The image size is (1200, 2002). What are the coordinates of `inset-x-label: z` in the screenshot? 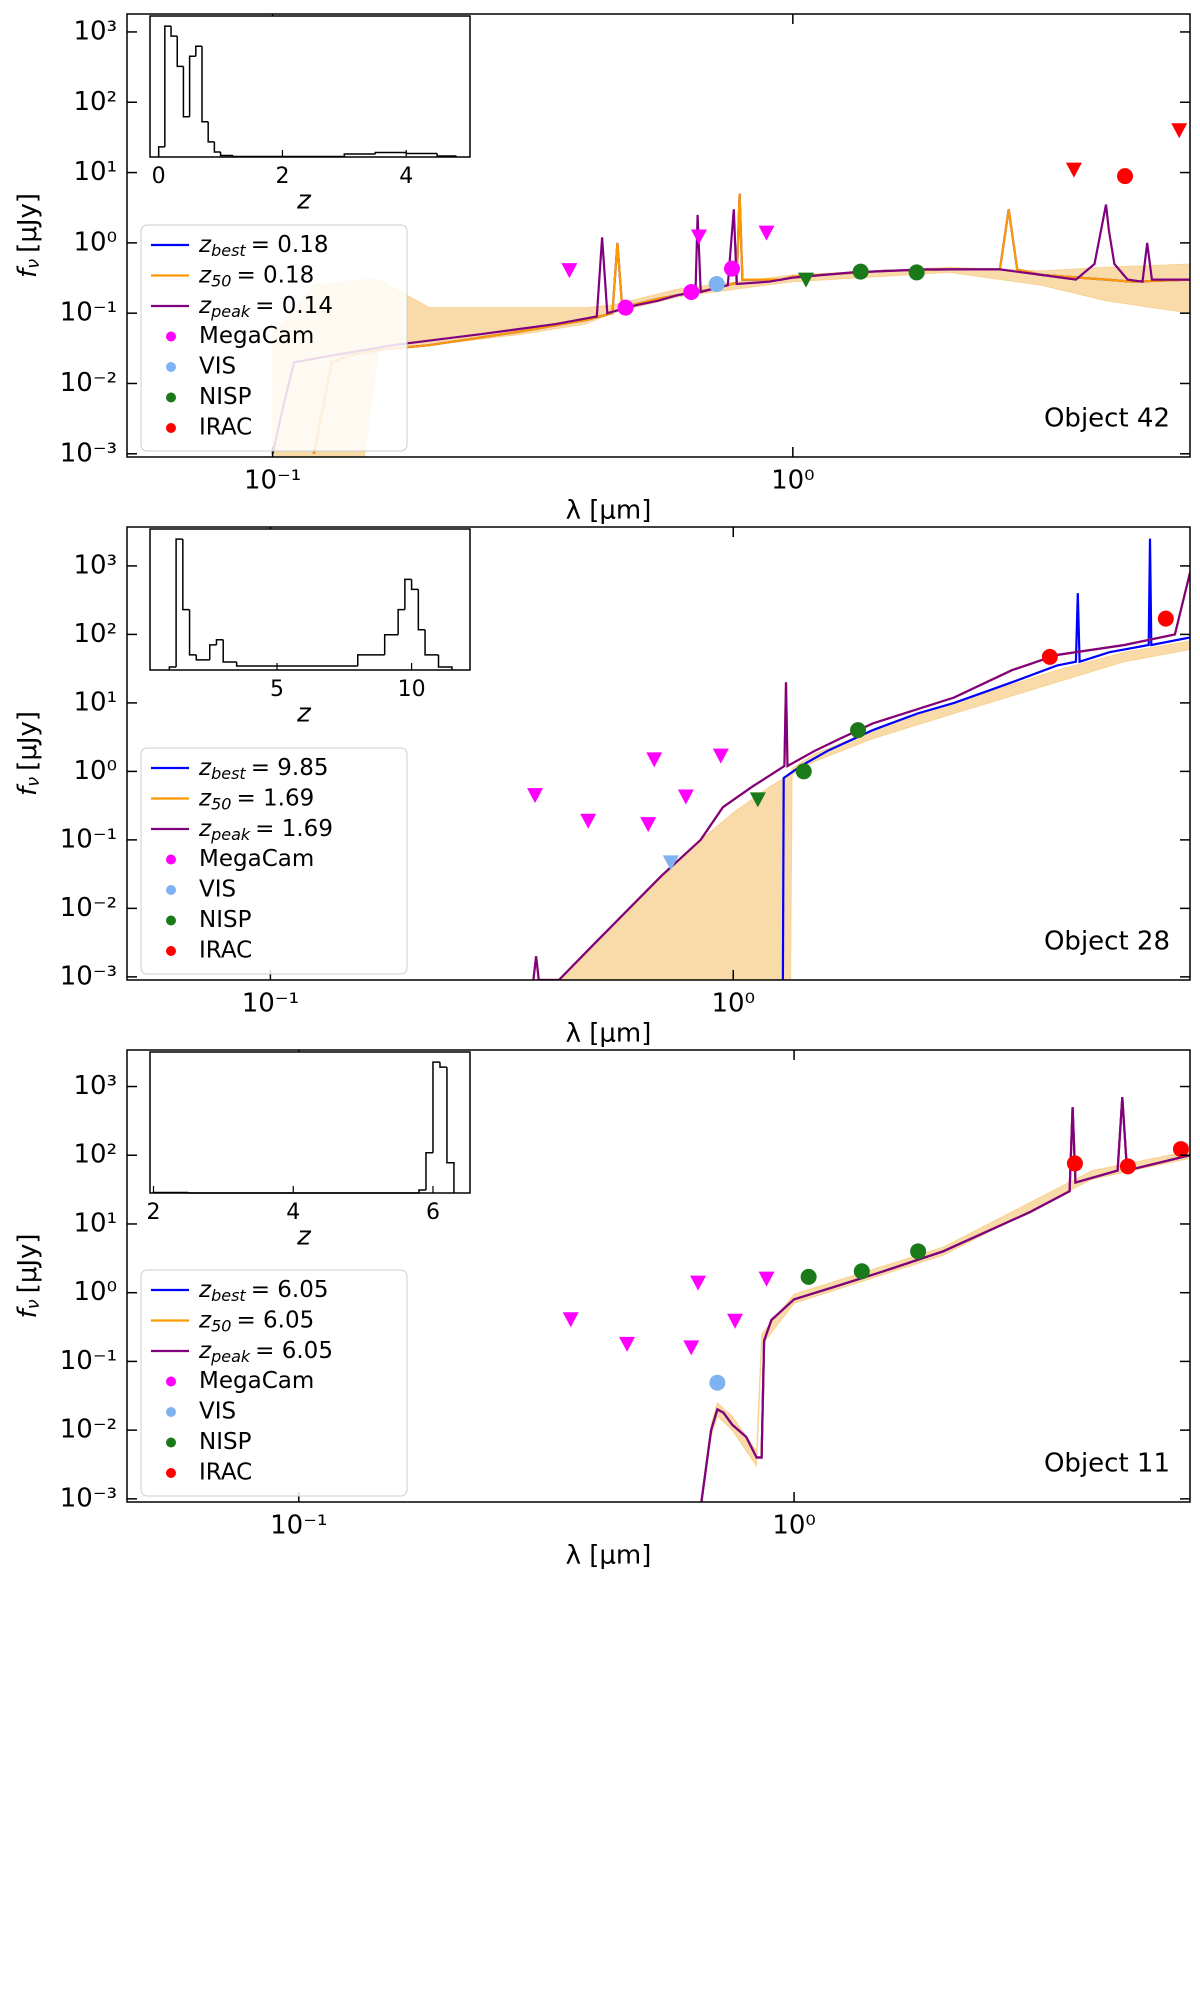 It's located at (304, 1237).